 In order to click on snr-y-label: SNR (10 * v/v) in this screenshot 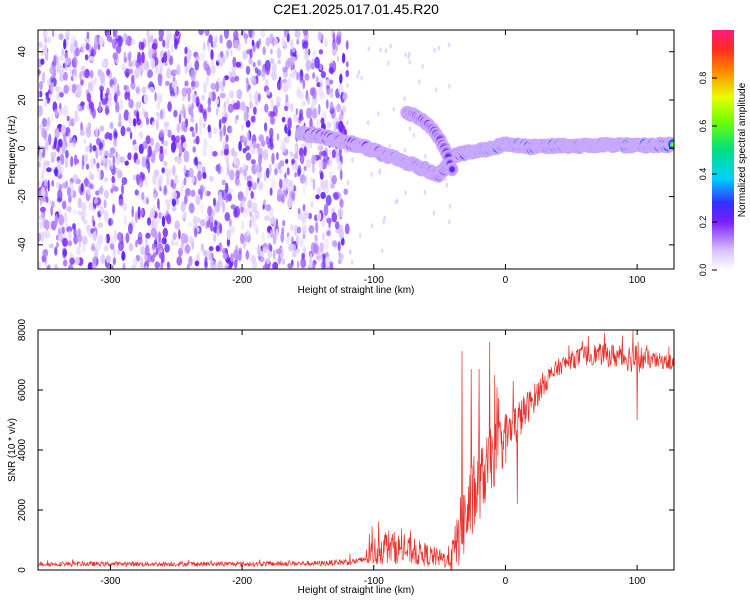, I will do `click(12, 450)`.